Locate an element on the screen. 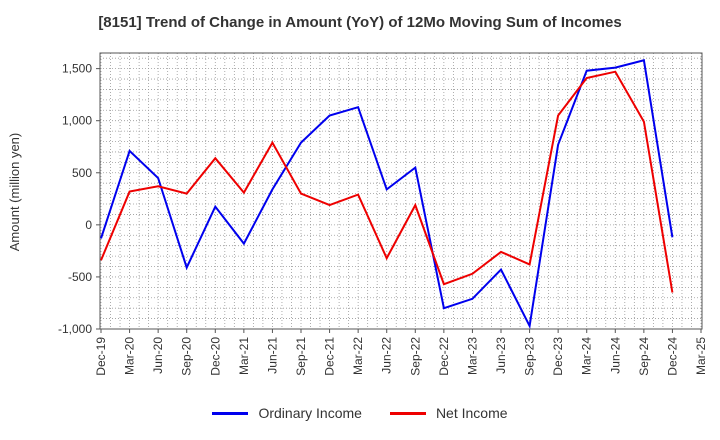  x-tick-label: Jun-22 is located at coordinates (387, 355).